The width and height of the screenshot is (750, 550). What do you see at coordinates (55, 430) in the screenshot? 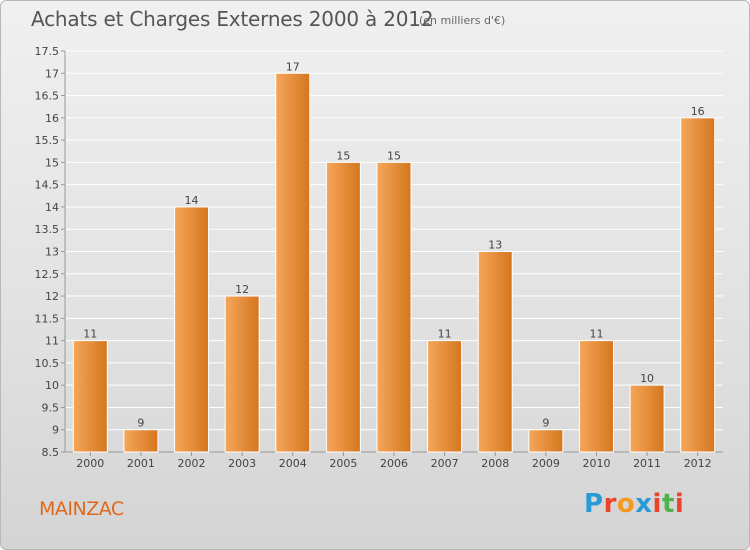
I see `y-tick-label: 9` at bounding box center [55, 430].